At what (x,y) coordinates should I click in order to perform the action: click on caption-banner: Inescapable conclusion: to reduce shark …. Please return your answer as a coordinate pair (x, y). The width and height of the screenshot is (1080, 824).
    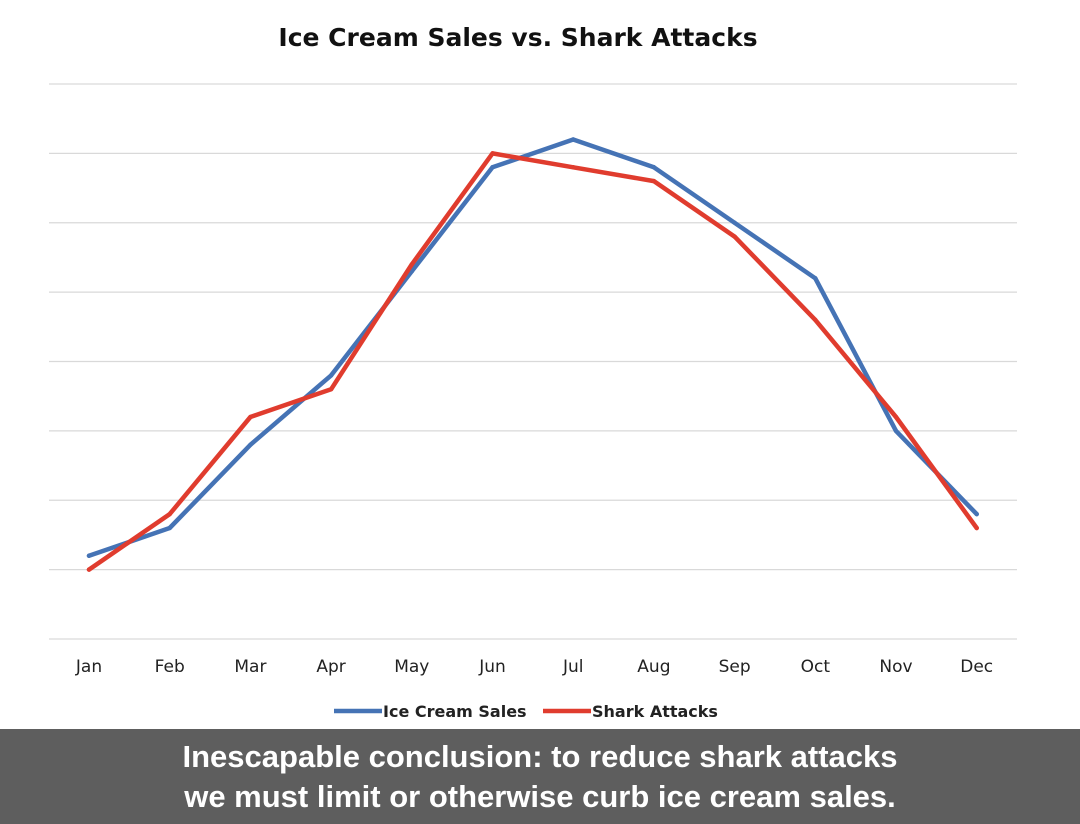
    Looking at the image, I should click on (540, 776).